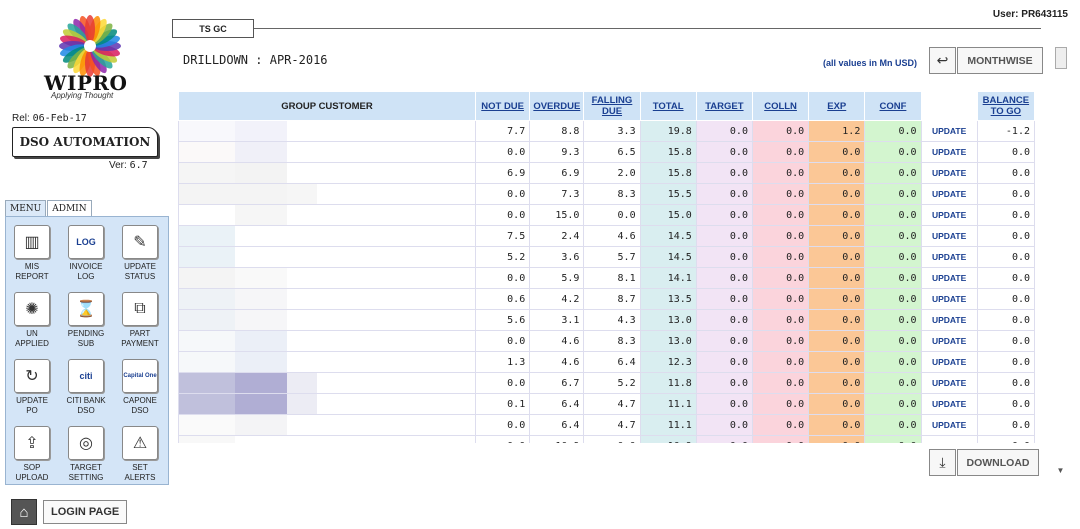  I want to click on col-balance-link: BALANCE TO GO, so click(1006, 106).